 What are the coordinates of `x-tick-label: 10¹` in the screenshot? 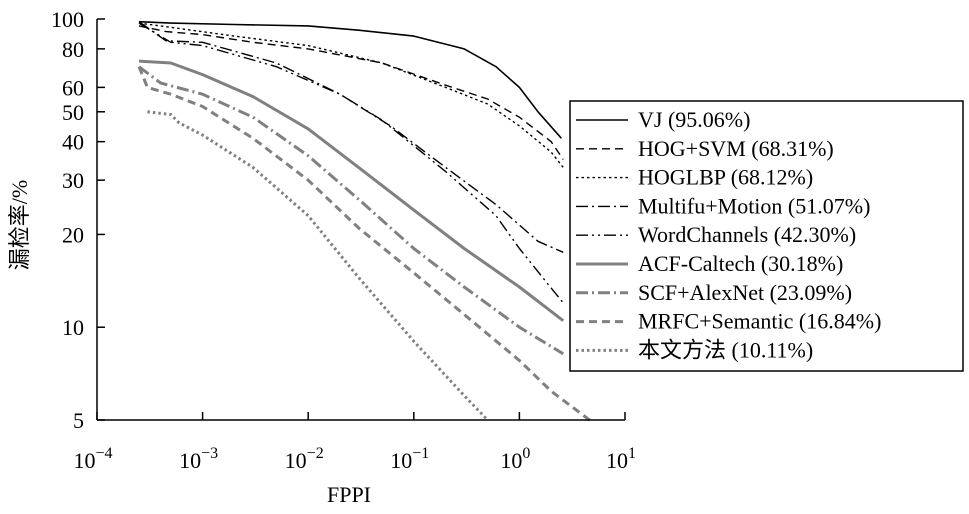 It's located at (621, 459).